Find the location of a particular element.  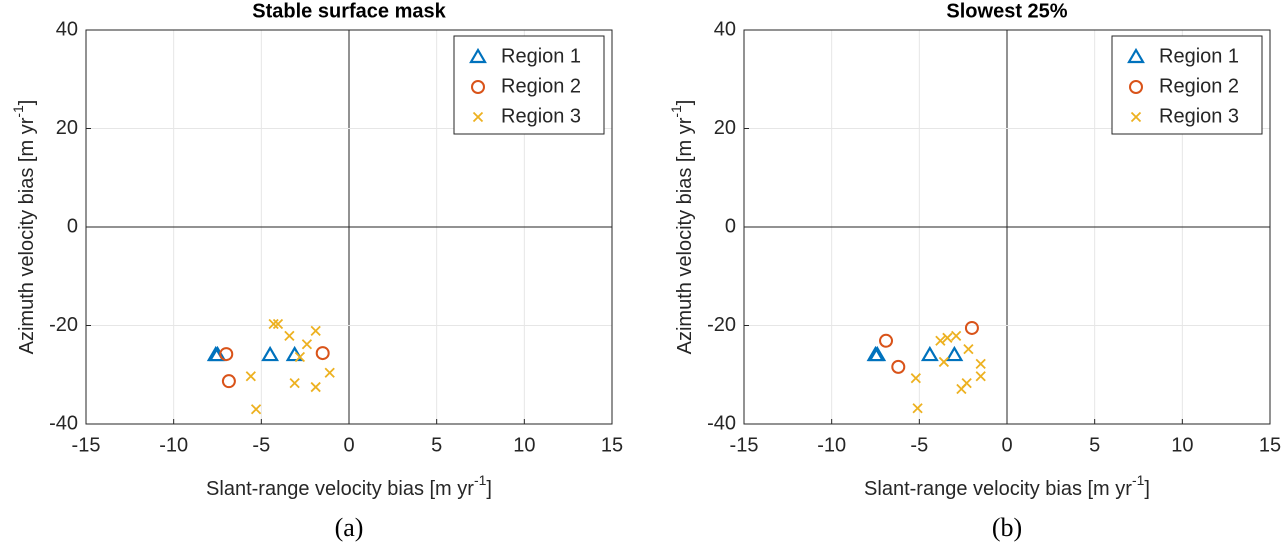

chart-title: Slowest 25% is located at coordinates (1006, 11).